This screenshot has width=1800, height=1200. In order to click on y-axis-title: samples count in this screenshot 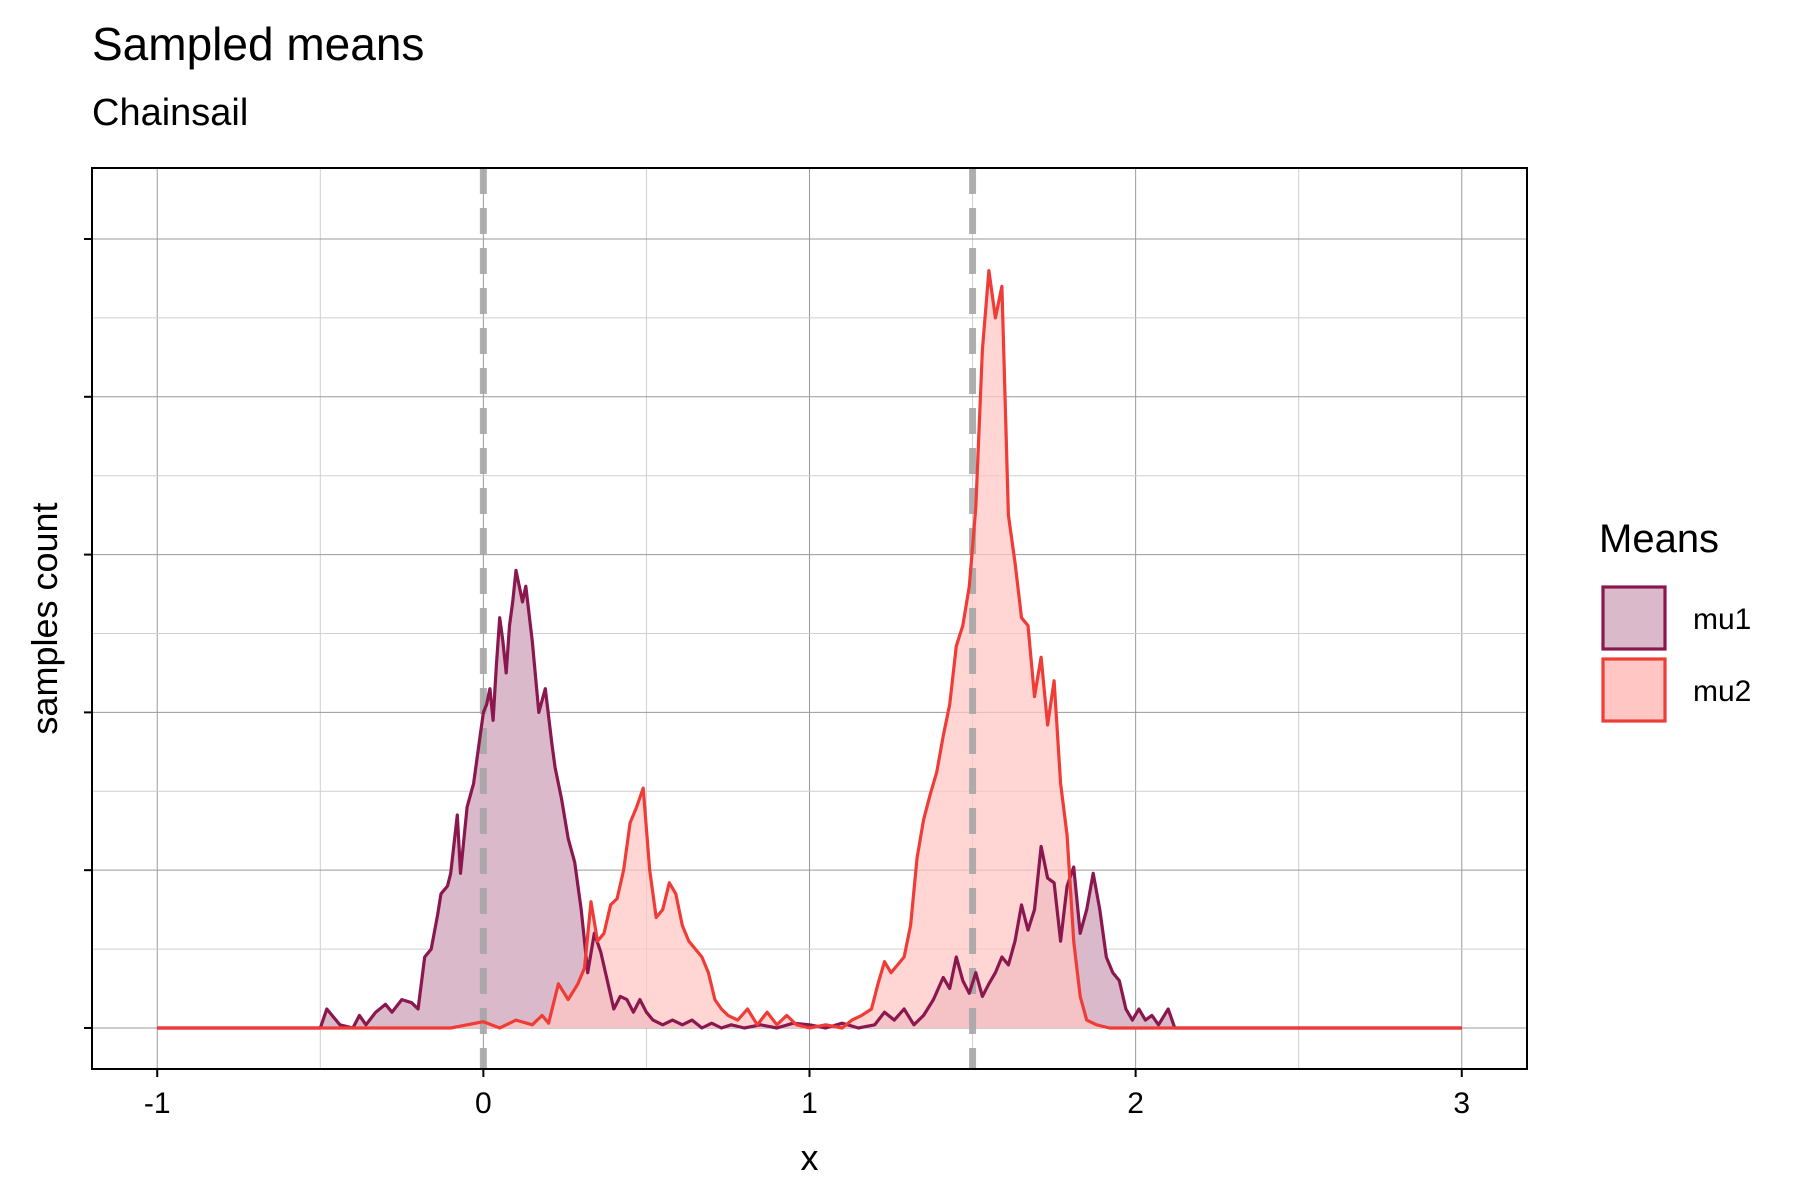, I will do `click(44, 618)`.